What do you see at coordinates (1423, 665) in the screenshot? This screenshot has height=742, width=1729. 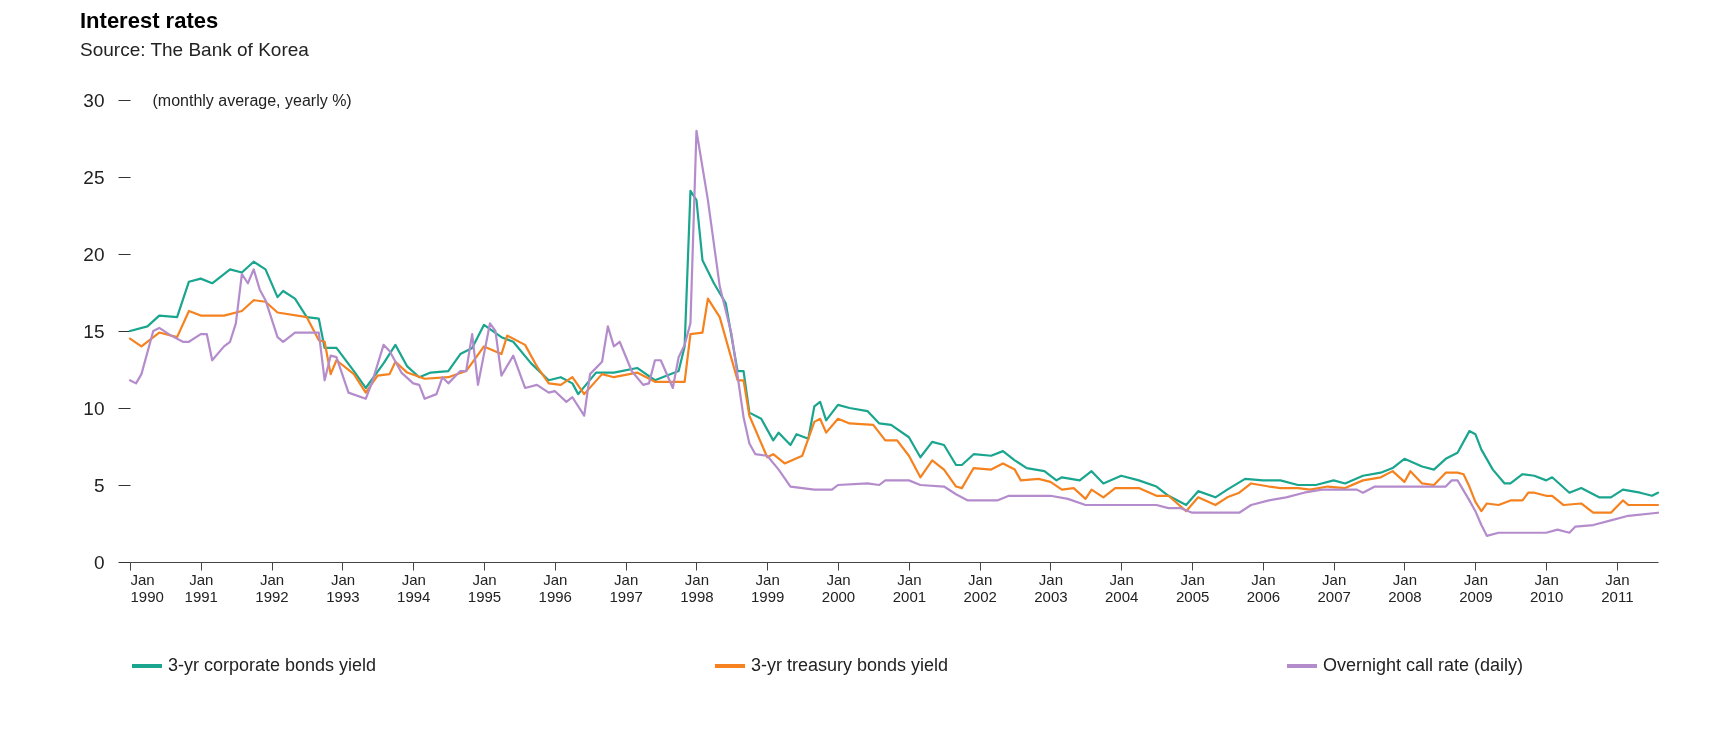 I see `legend-label: Overnight call rate (daily)` at bounding box center [1423, 665].